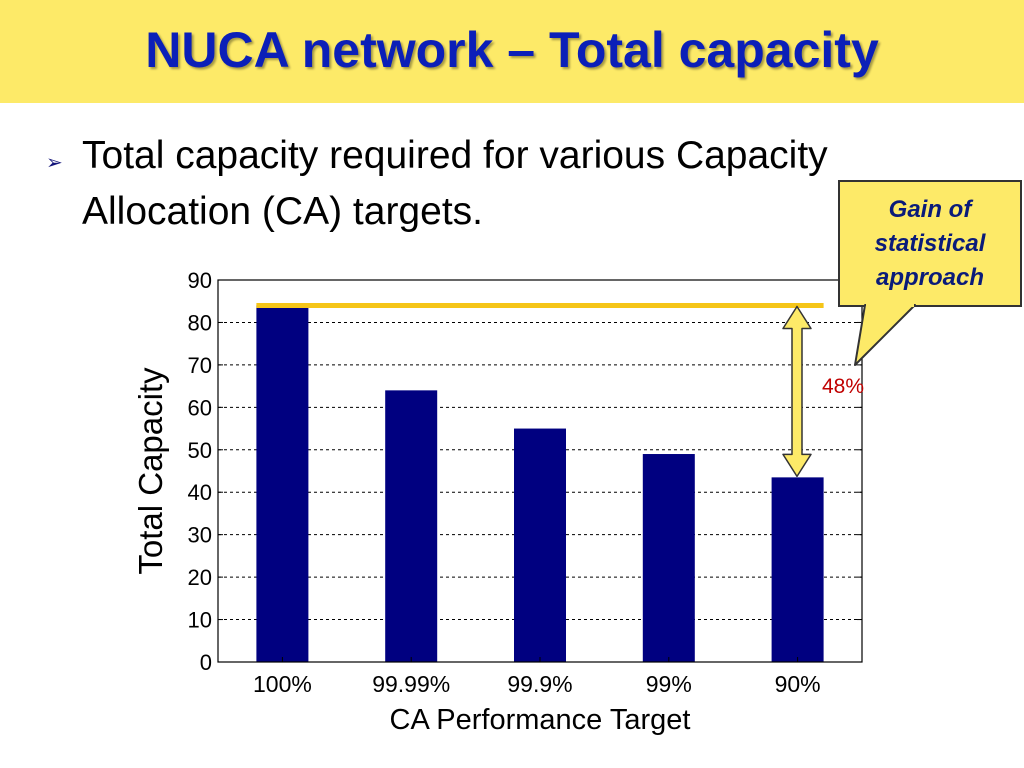 The height and width of the screenshot is (768, 1024). Describe the element at coordinates (200, 322) in the screenshot. I see `y-tick-label: 80` at that location.